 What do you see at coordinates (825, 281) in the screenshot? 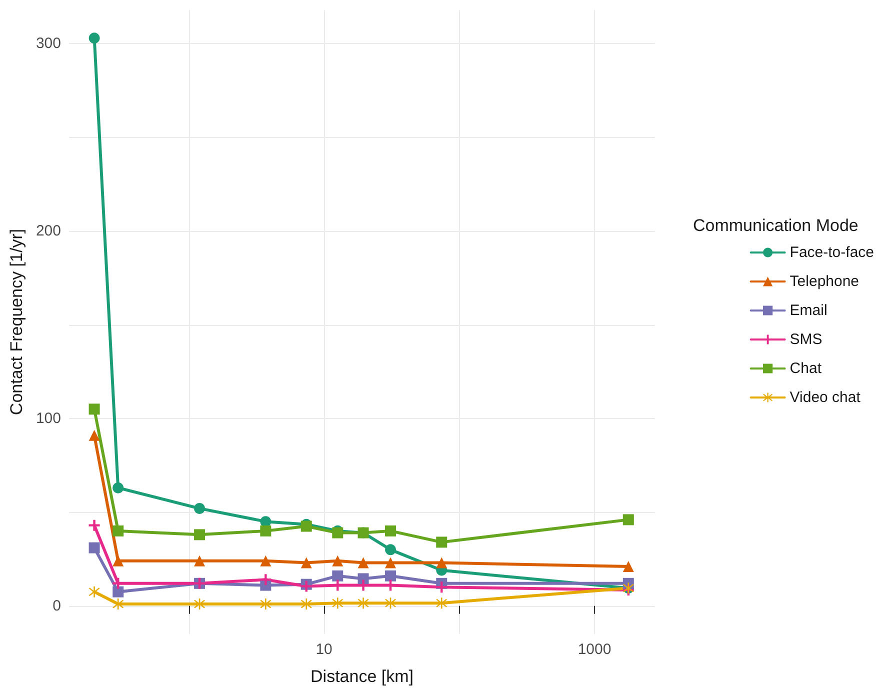
I see `legend-label: Telephone` at bounding box center [825, 281].